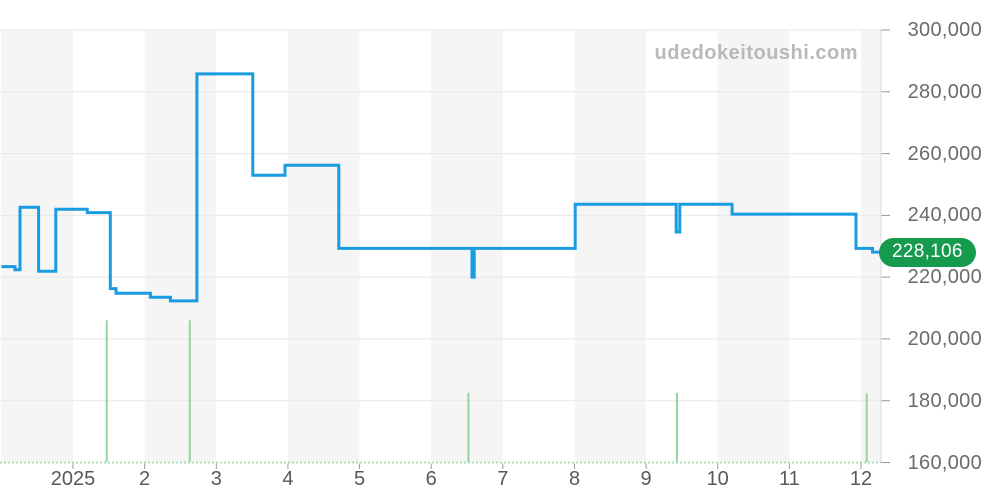  Describe the element at coordinates (73, 479) in the screenshot. I see `x-axis-label: 2025` at that location.